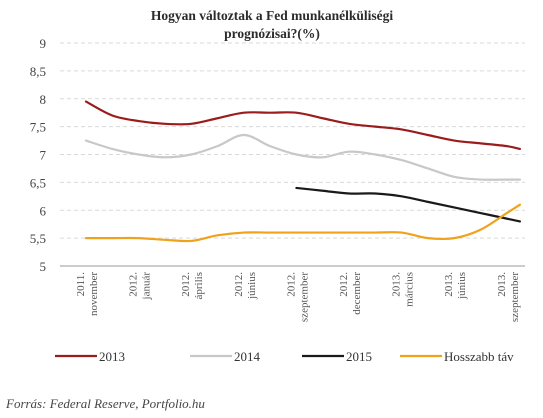 The height and width of the screenshot is (418, 543). What do you see at coordinates (43, 43) in the screenshot?
I see `y-tick-label: 9` at bounding box center [43, 43].